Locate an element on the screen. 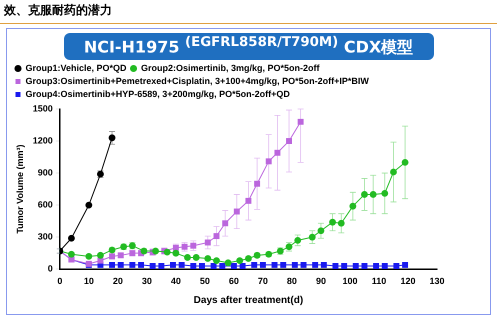 Image resolution: width=497 pixels, height=326 pixels. y-tick-label: 900 is located at coordinates (45, 173).